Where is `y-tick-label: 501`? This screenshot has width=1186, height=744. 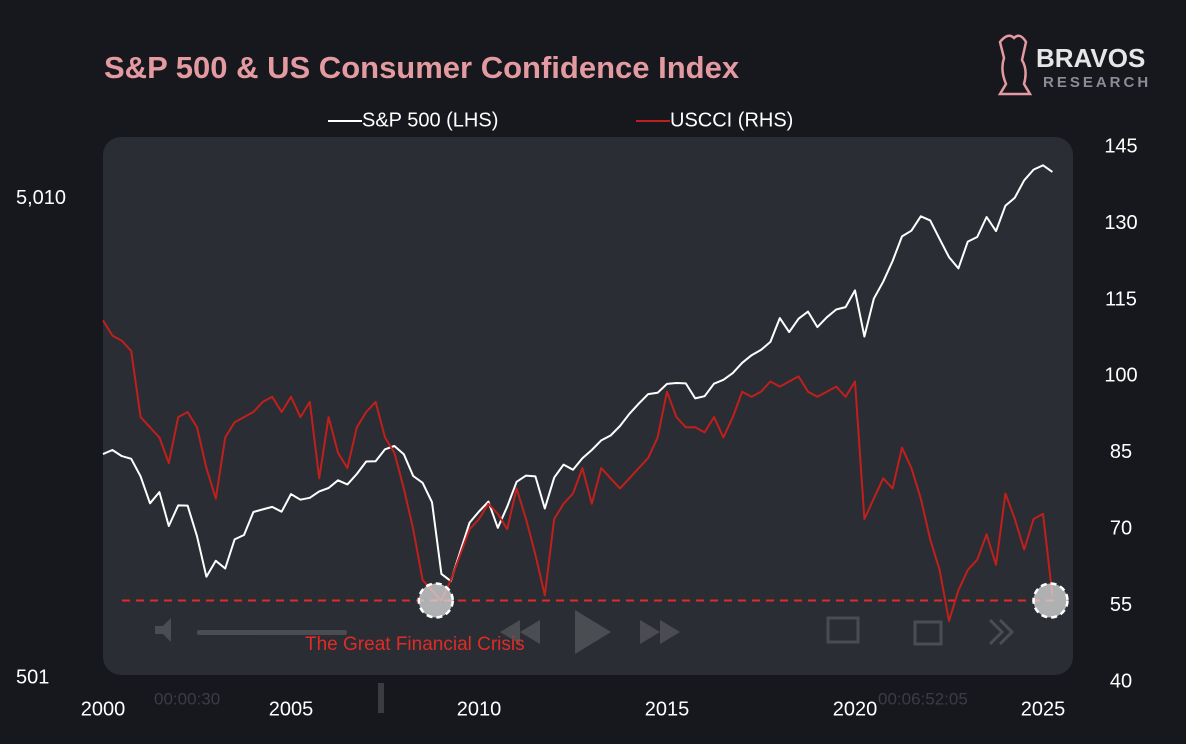
y-tick-label: 501 is located at coordinates (32, 677).